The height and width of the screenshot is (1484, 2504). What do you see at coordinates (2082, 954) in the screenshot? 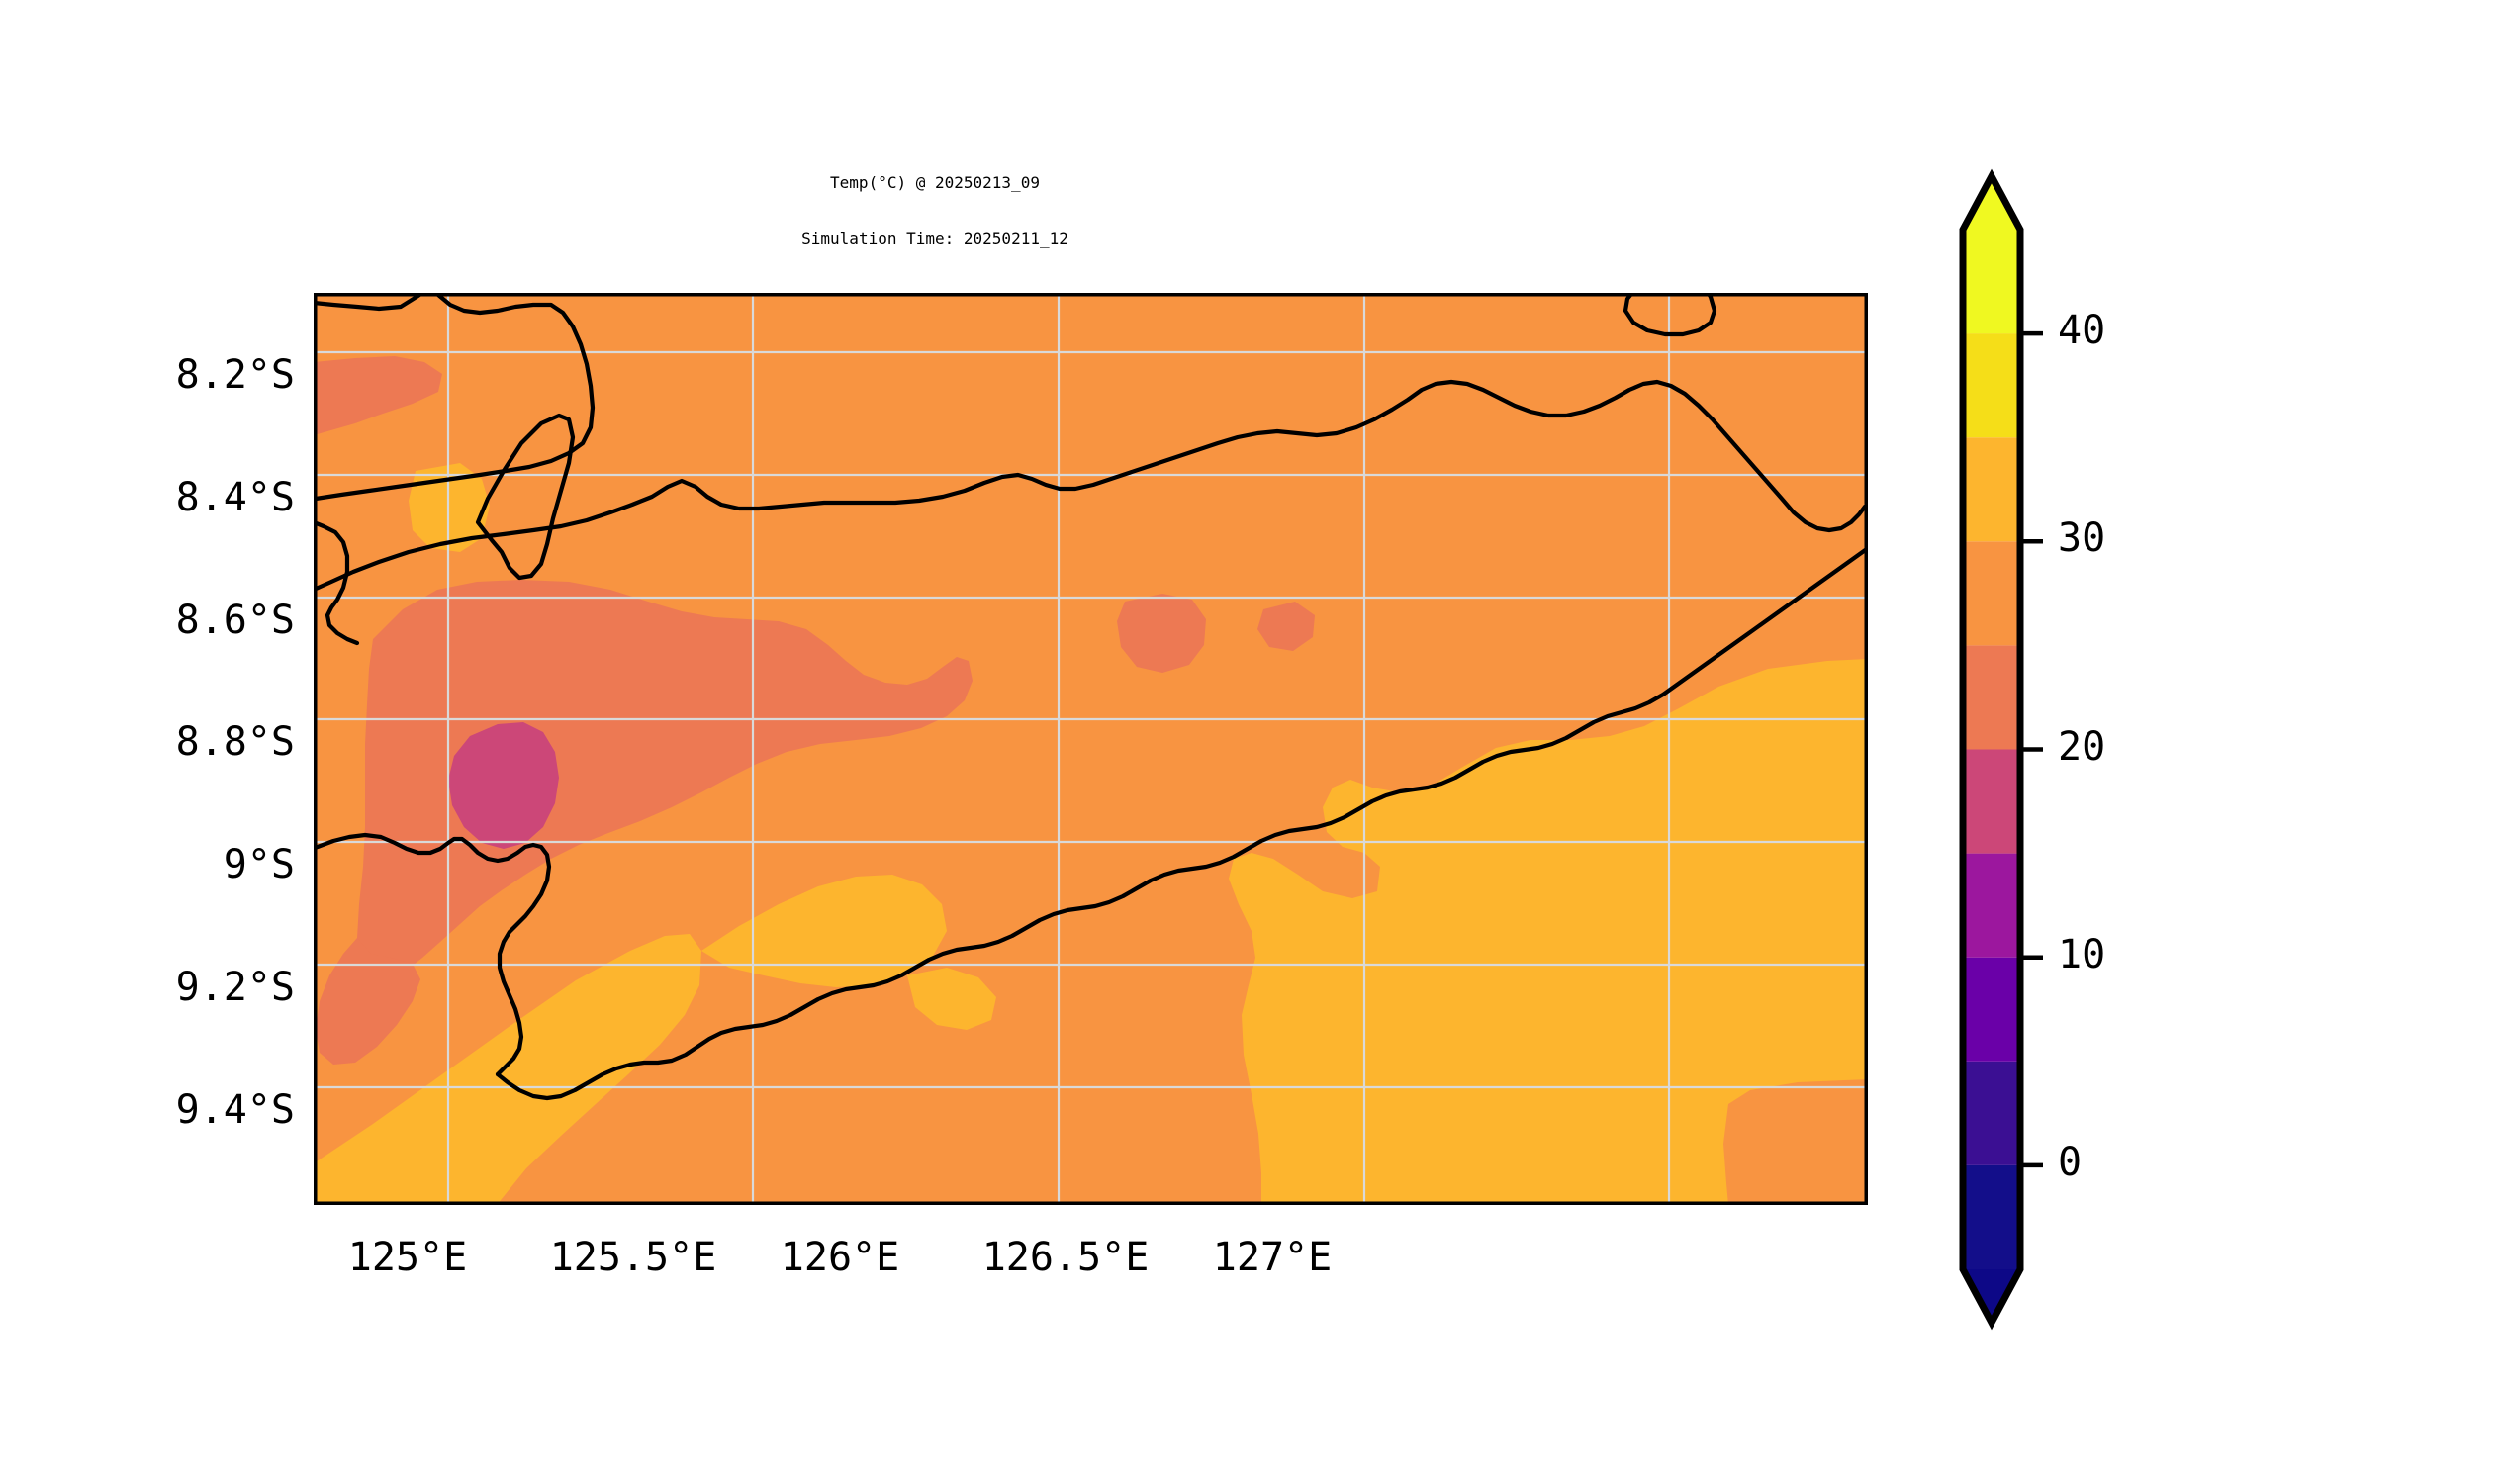
I see `colorbar-tick-label: 10` at bounding box center [2082, 954].